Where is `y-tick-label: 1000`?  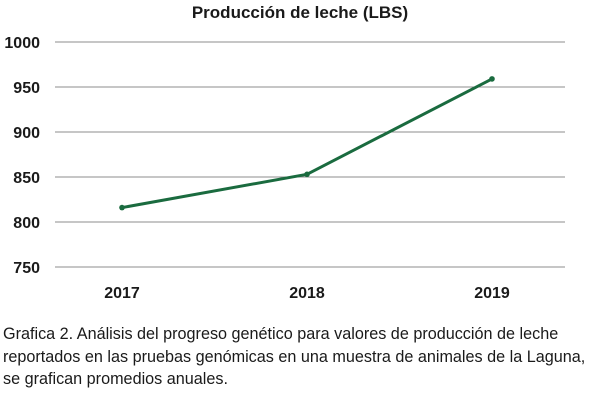 y-tick-label: 1000 is located at coordinates (22, 43).